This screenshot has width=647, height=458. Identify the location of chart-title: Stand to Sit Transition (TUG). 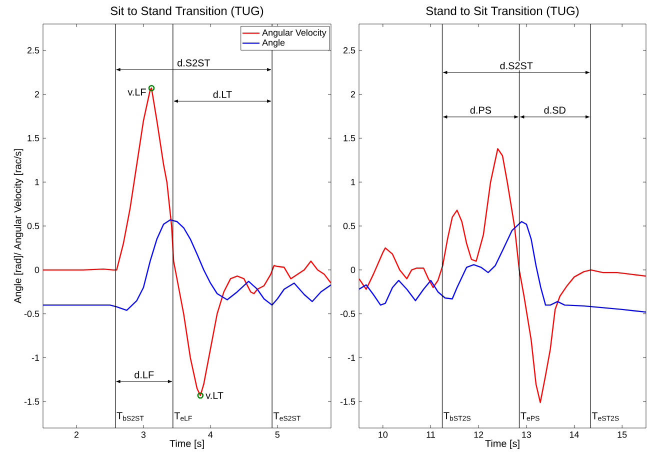
(502, 12).